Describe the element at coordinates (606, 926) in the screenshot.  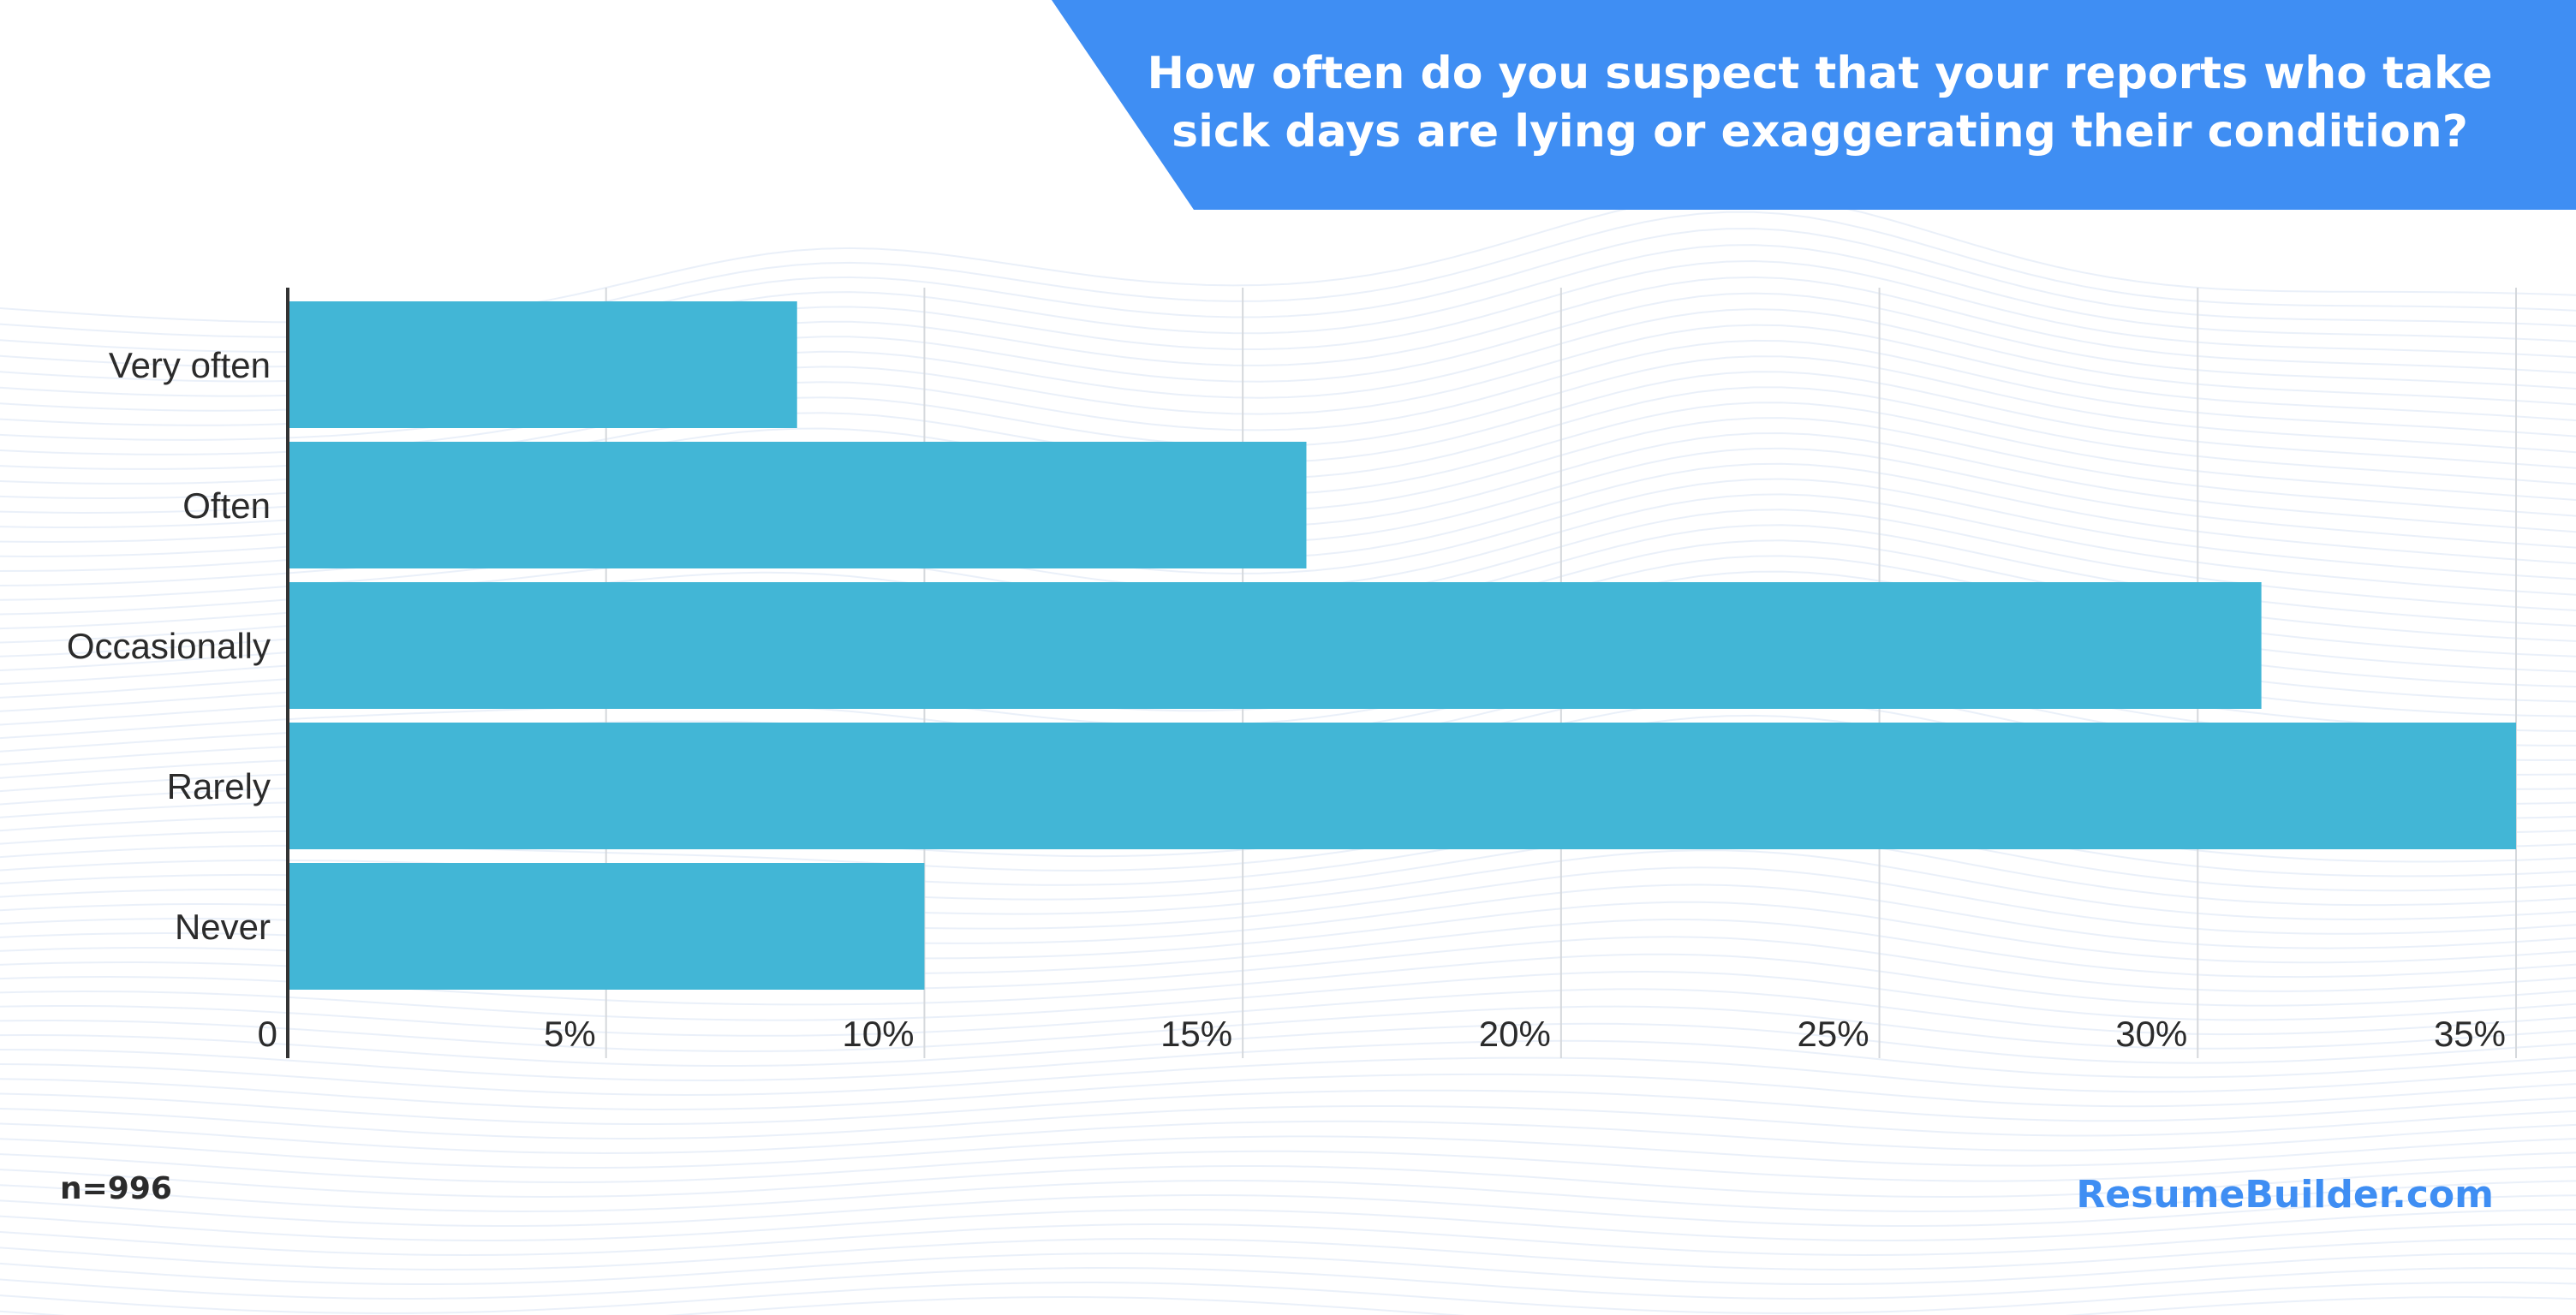
I see `bar-never` at that location.